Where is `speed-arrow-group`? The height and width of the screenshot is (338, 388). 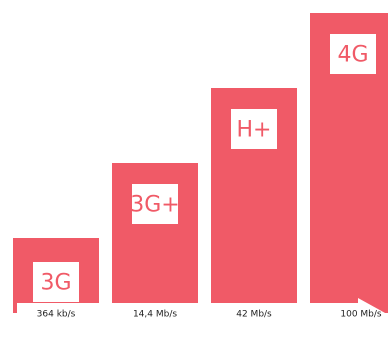 speed-arrow-group is located at coordinates (201, 313).